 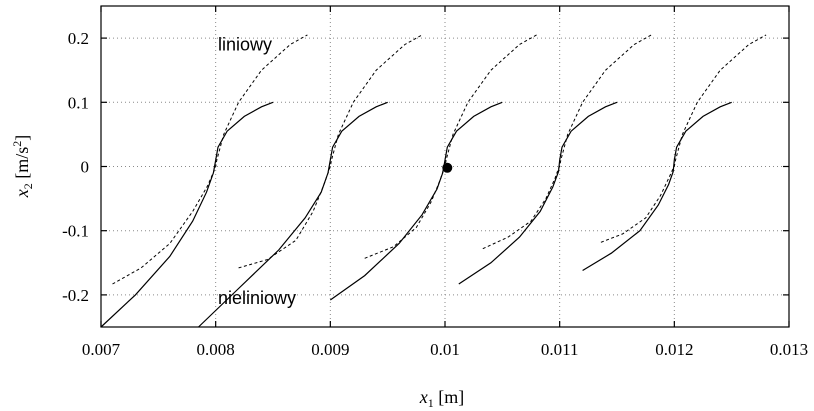 What do you see at coordinates (674, 349) in the screenshot?
I see `x-tick-label: 0.012` at bounding box center [674, 349].